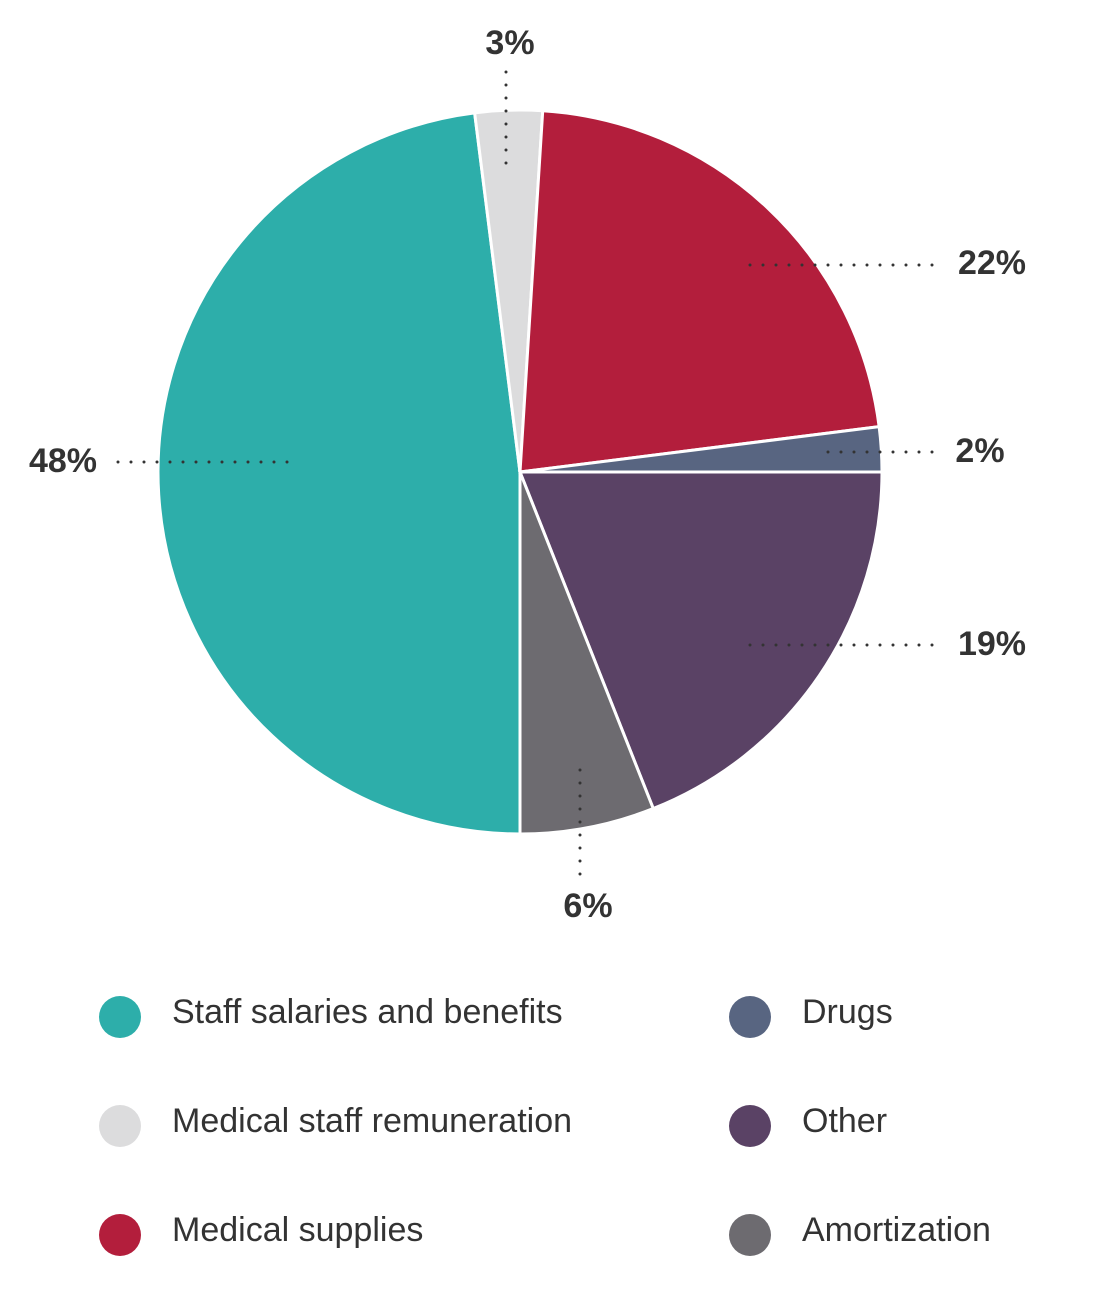  I want to click on legend-label: Staff salaries and benefits, so click(367, 1012).